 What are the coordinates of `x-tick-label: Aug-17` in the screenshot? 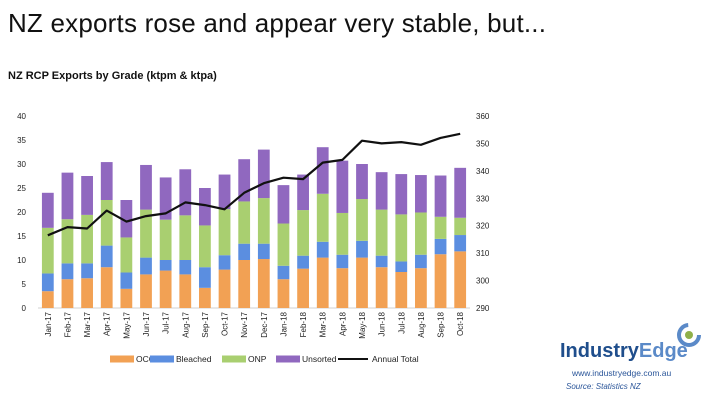 It's located at (185, 324).